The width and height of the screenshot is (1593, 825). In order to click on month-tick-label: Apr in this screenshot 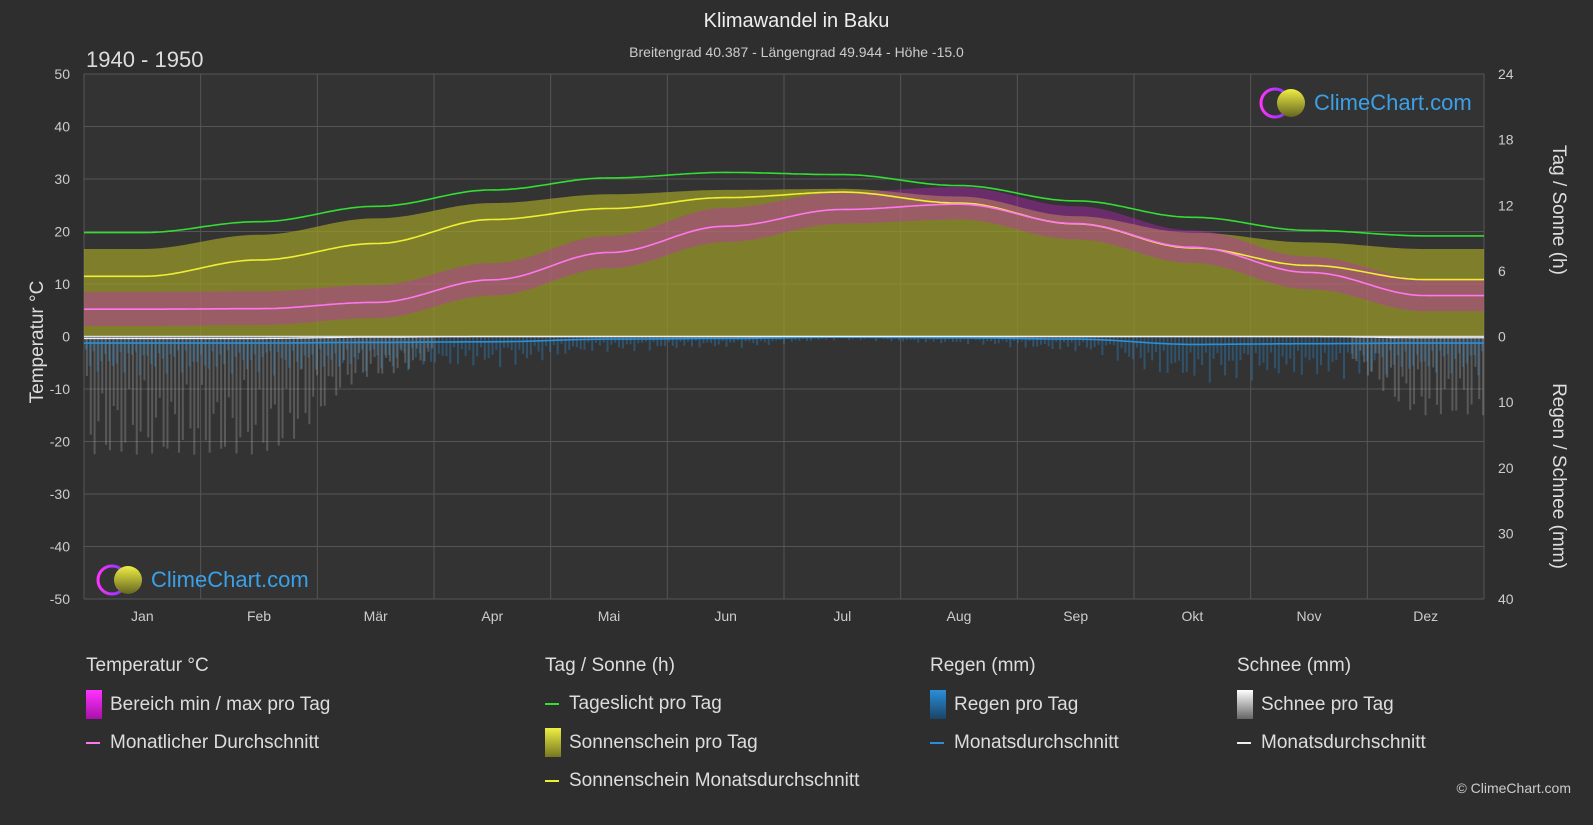, I will do `click(492, 616)`.